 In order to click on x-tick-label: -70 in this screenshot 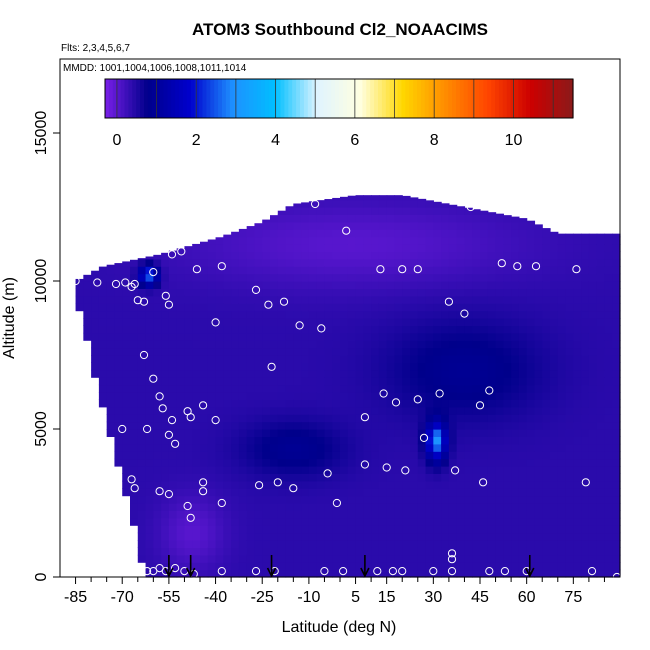, I will do `click(122, 597)`.